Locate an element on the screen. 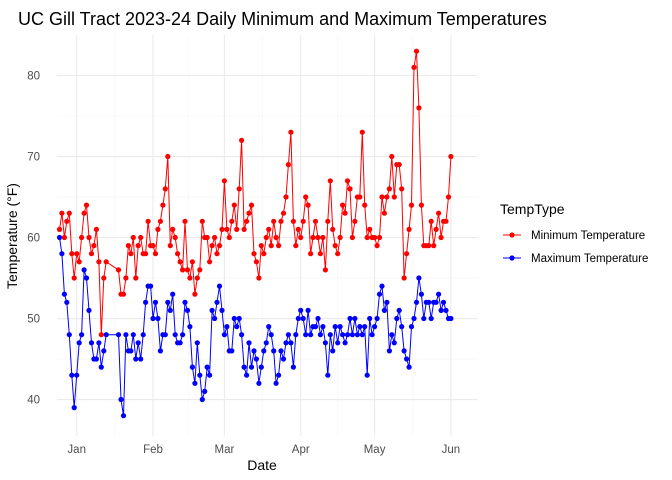 This screenshot has height=480, width=672. x-axis-ticks: Jan Feb Mar Apr May Jun is located at coordinates (263, 450).